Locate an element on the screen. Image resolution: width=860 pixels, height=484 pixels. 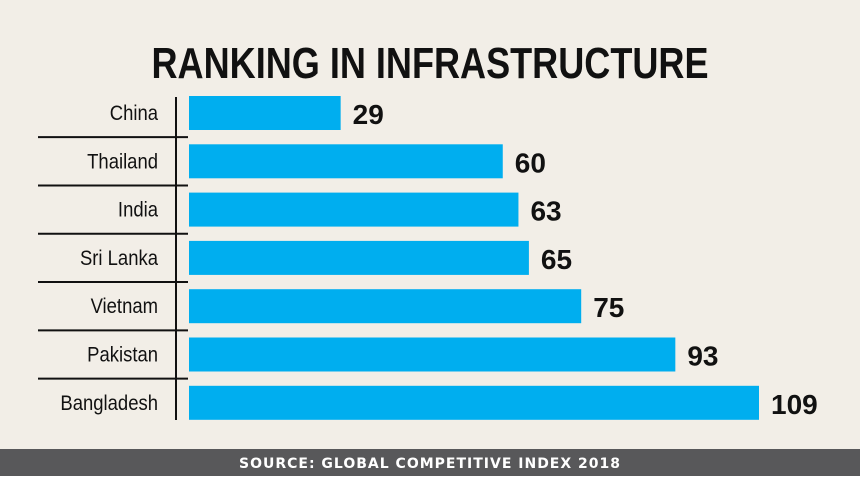
value-label: 75 is located at coordinates (608, 307).